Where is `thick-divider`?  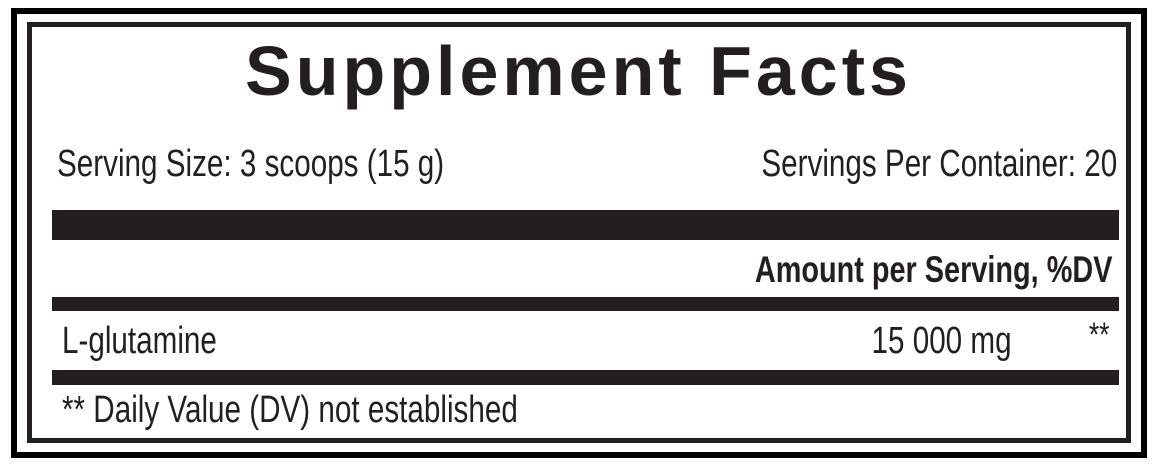
thick-divider is located at coordinates (585, 225).